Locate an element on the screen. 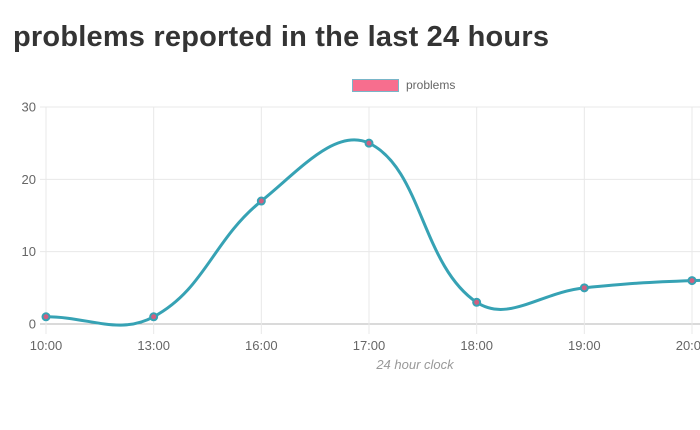 The width and height of the screenshot is (700, 430). x-tick-label: 16:00 is located at coordinates (261, 345).